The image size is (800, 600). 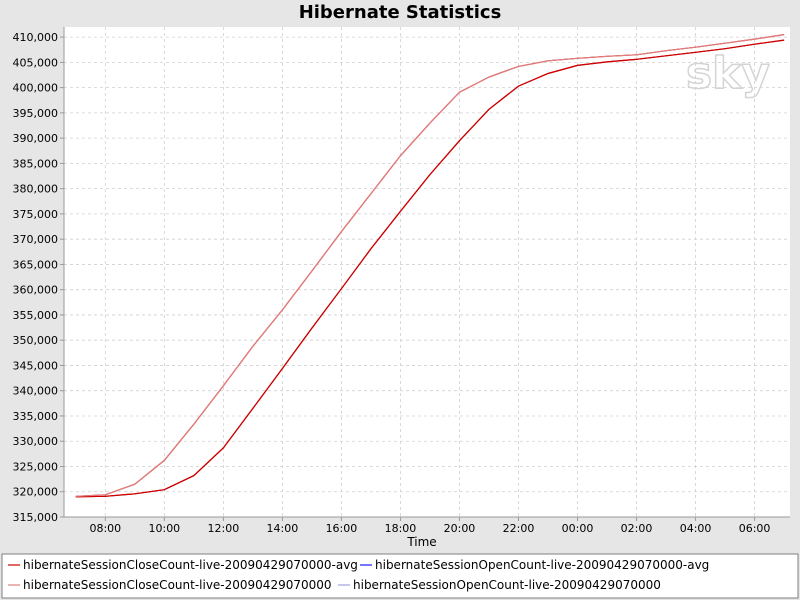 What do you see at coordinates (755, 528) in the screenshot?
I see `x-tick-label: 06:00` at bounding box center [755, 528].